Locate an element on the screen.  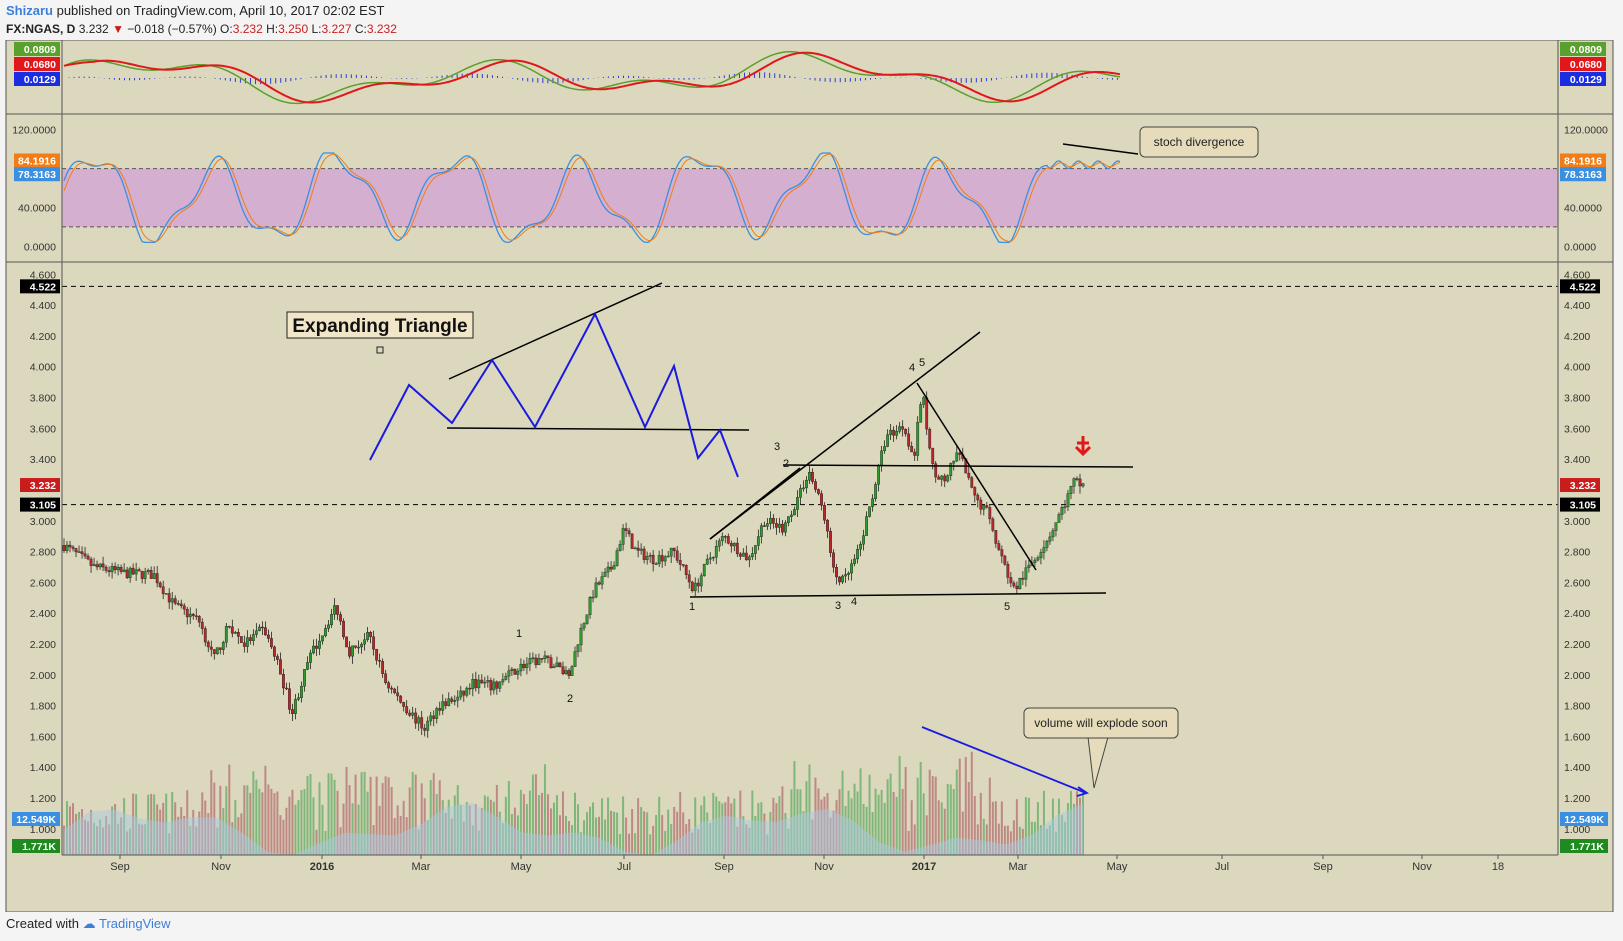
stoch-divergence-callout is located at coordinates (1199, 142).